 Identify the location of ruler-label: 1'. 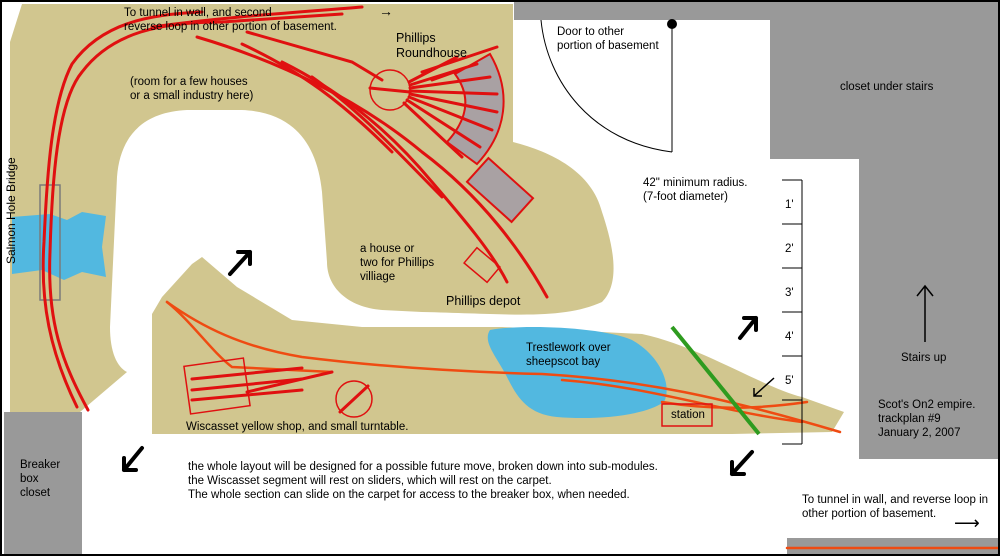
(789, 205).